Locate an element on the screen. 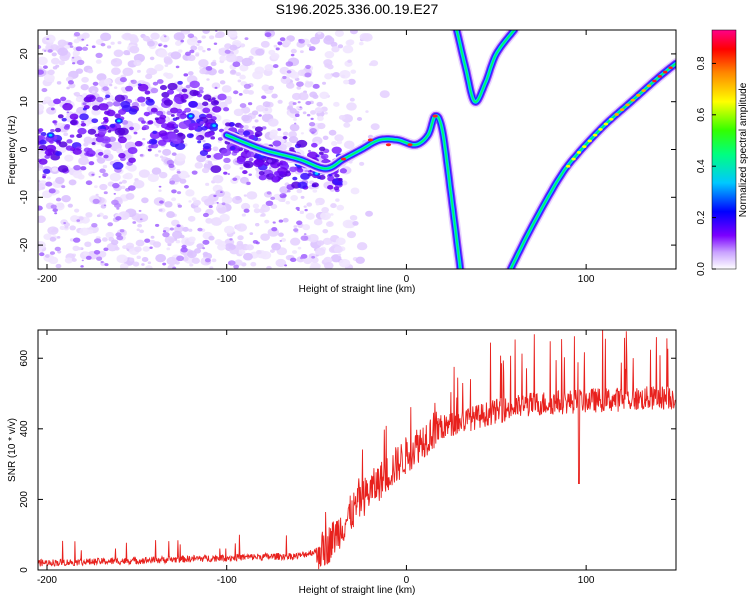 Image resolution: width=750 pixels, height=600 pixels. spectrogram-rising-ridge is located at coordinates (590, 163).